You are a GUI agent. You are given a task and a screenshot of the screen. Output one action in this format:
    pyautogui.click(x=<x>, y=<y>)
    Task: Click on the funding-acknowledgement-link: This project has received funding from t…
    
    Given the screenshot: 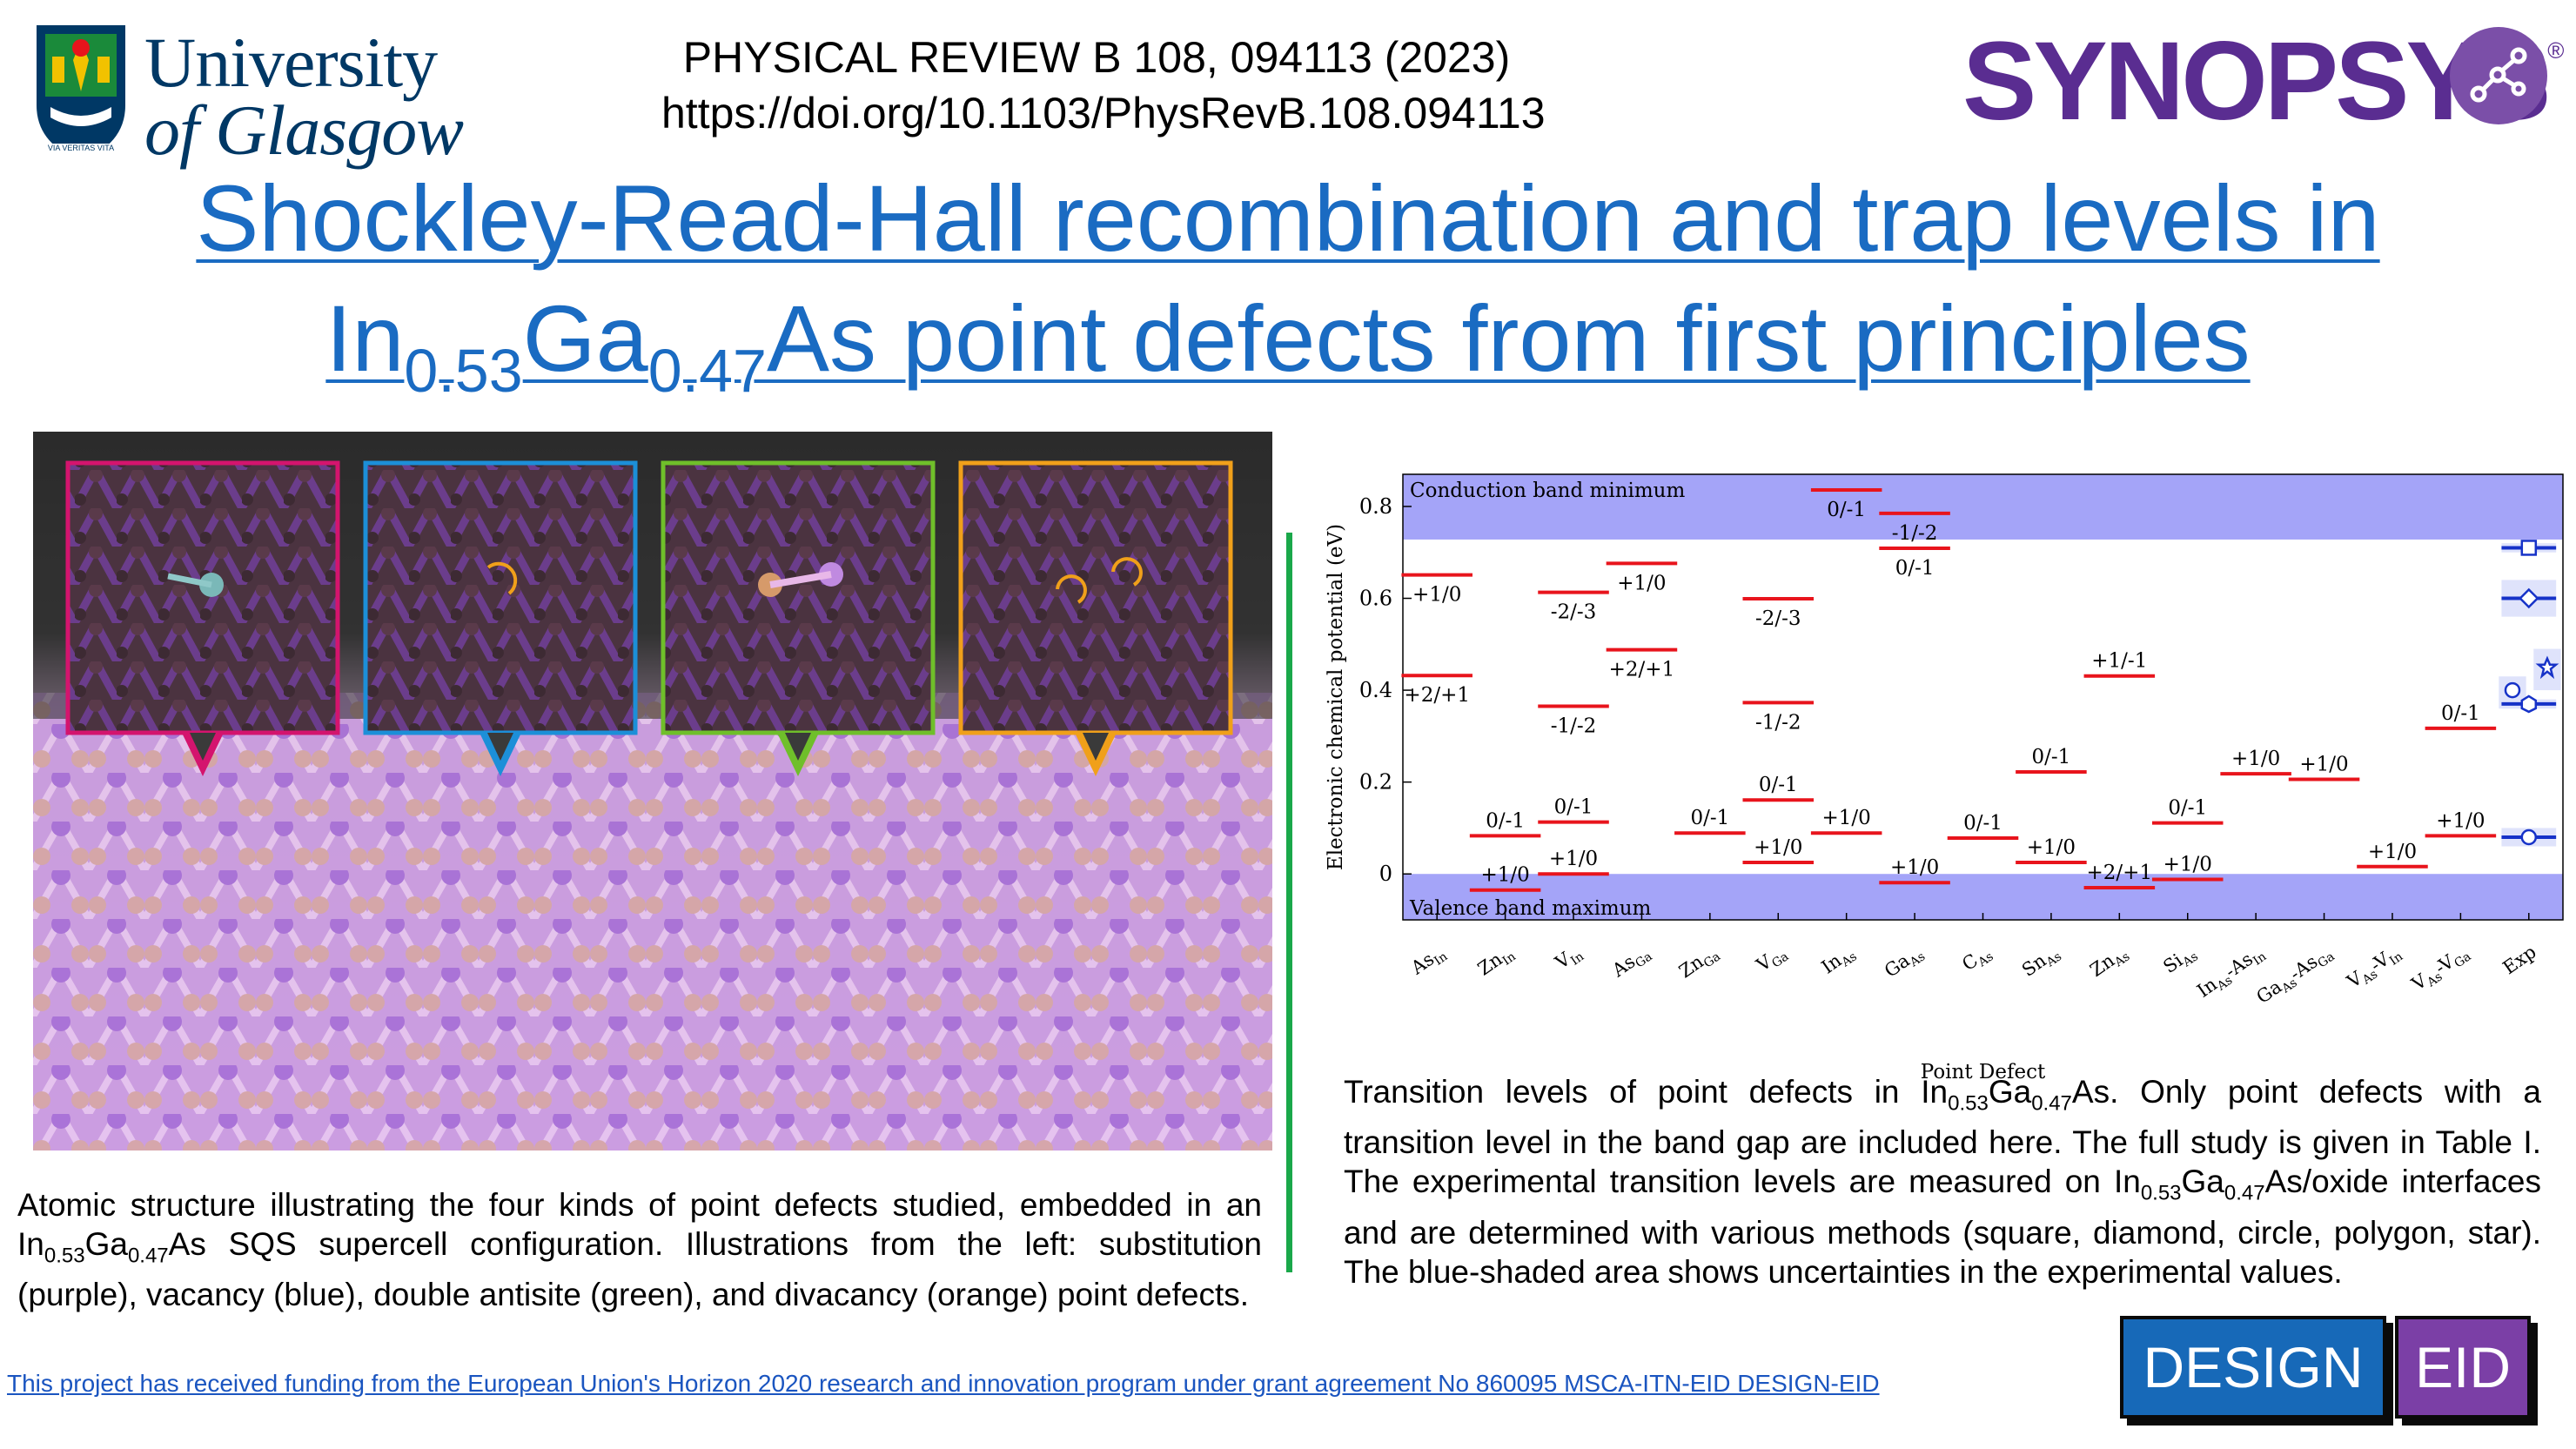 What is the action you would take?
    pyautogui.click(x=943, y=1383)
    